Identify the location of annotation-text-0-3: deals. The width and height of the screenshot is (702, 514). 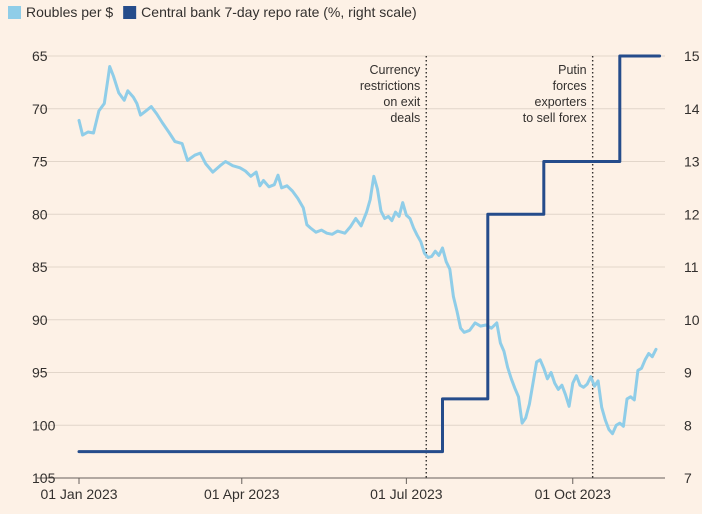
(405, 118).